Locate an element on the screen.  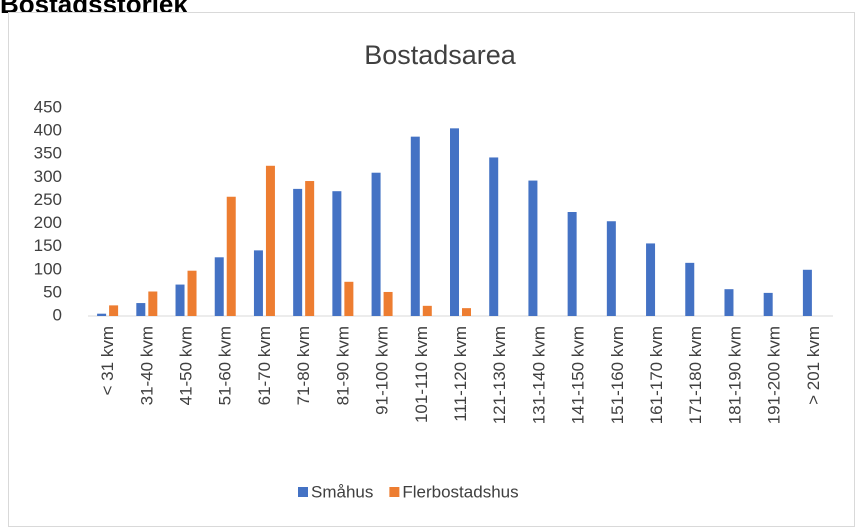
x-tick-label: 41-50 kvm is located at coordinates (186, 365).